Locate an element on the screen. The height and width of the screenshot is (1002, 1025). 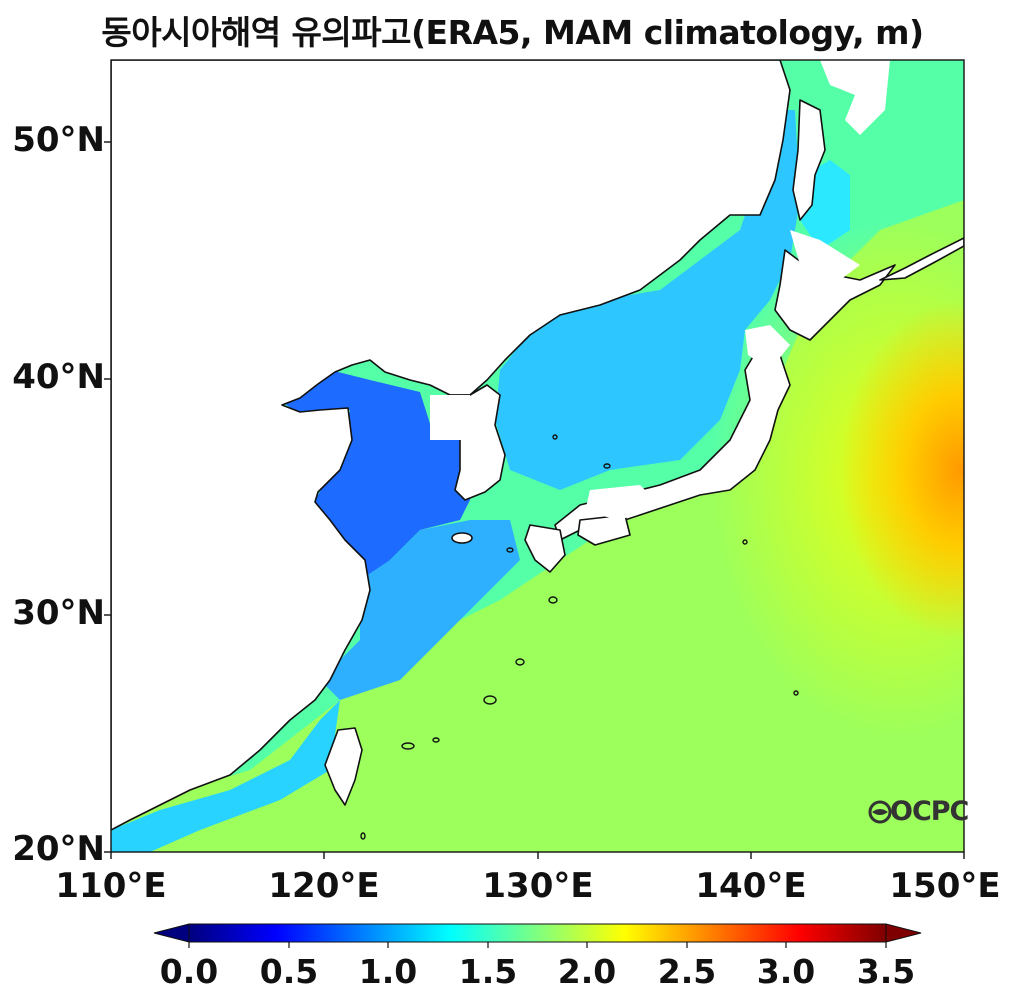
colorbar-tick-label: 1.0 is located at coordinates (388, 971).